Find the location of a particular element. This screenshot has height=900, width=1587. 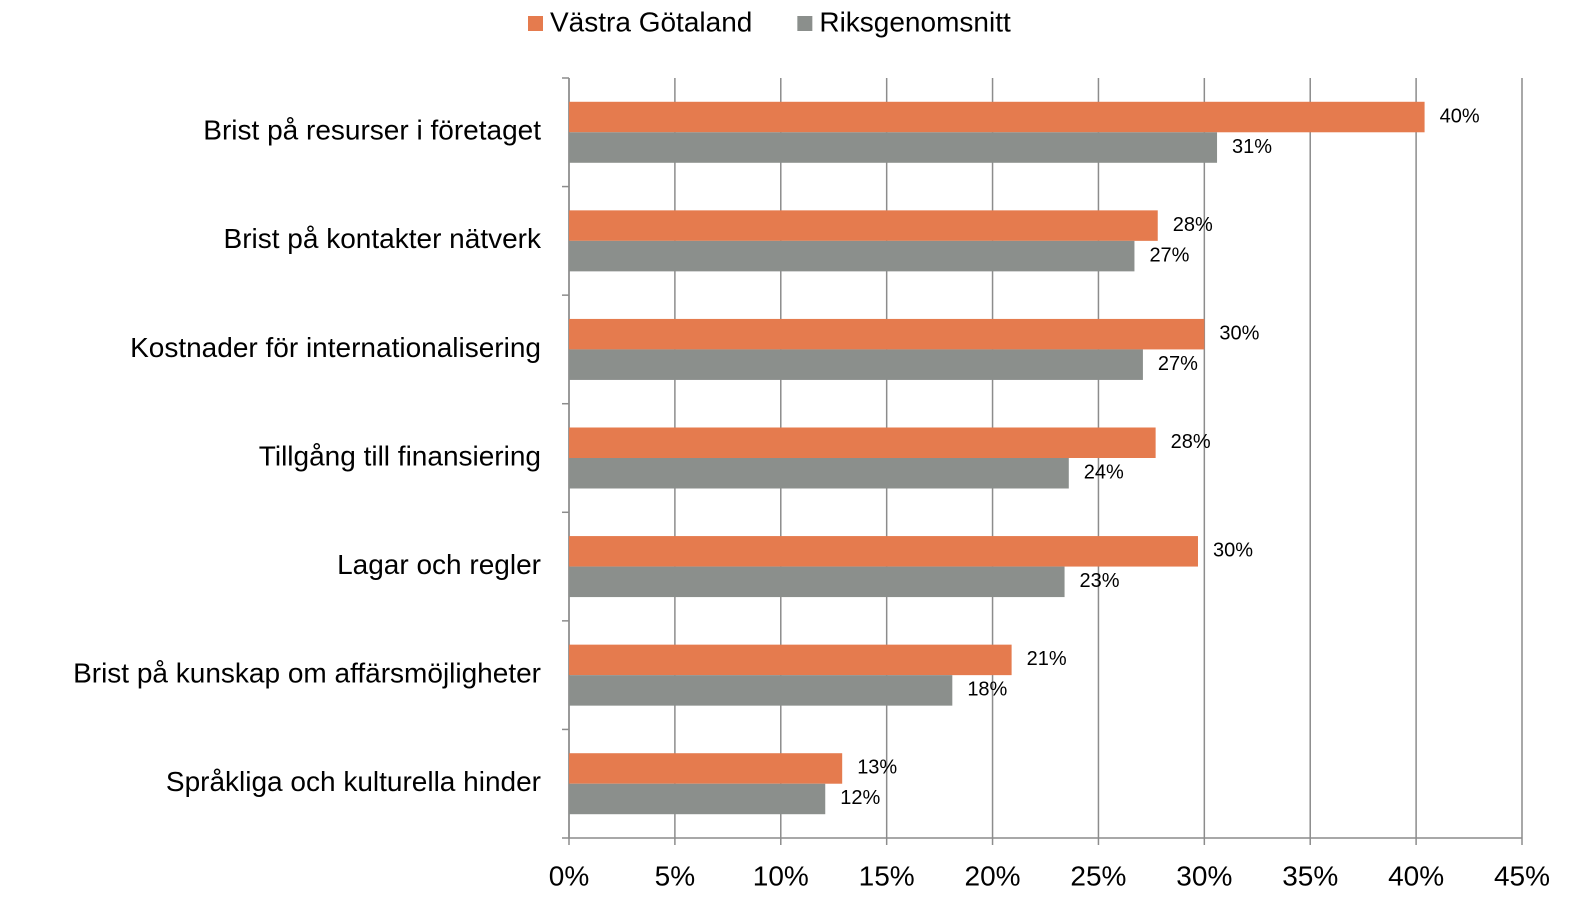

data-label: 24% is located at coordinates (1104, 473).